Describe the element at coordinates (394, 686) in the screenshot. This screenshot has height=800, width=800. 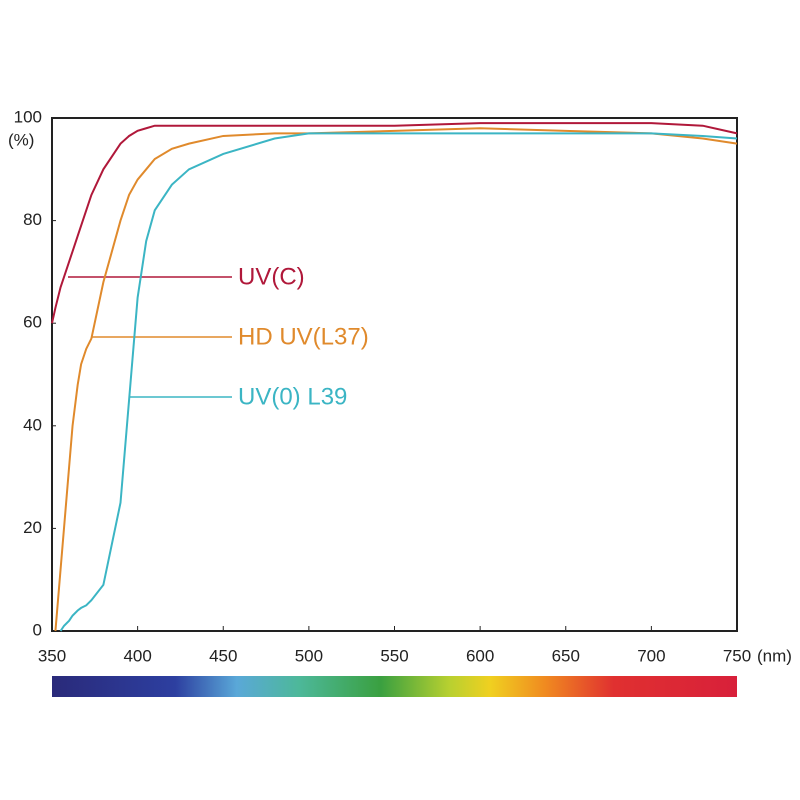
I see `spectrum-bar` at that location.